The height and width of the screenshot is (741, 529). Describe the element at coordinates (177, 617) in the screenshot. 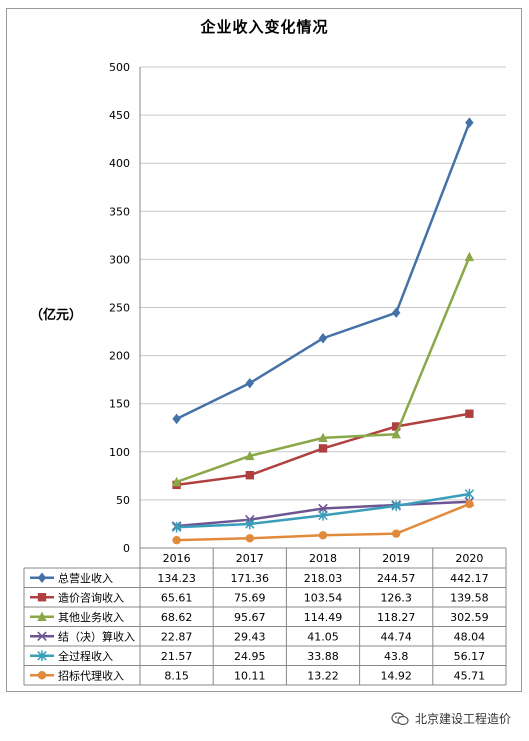

I see `data-table-cell: 68.62` at that location.